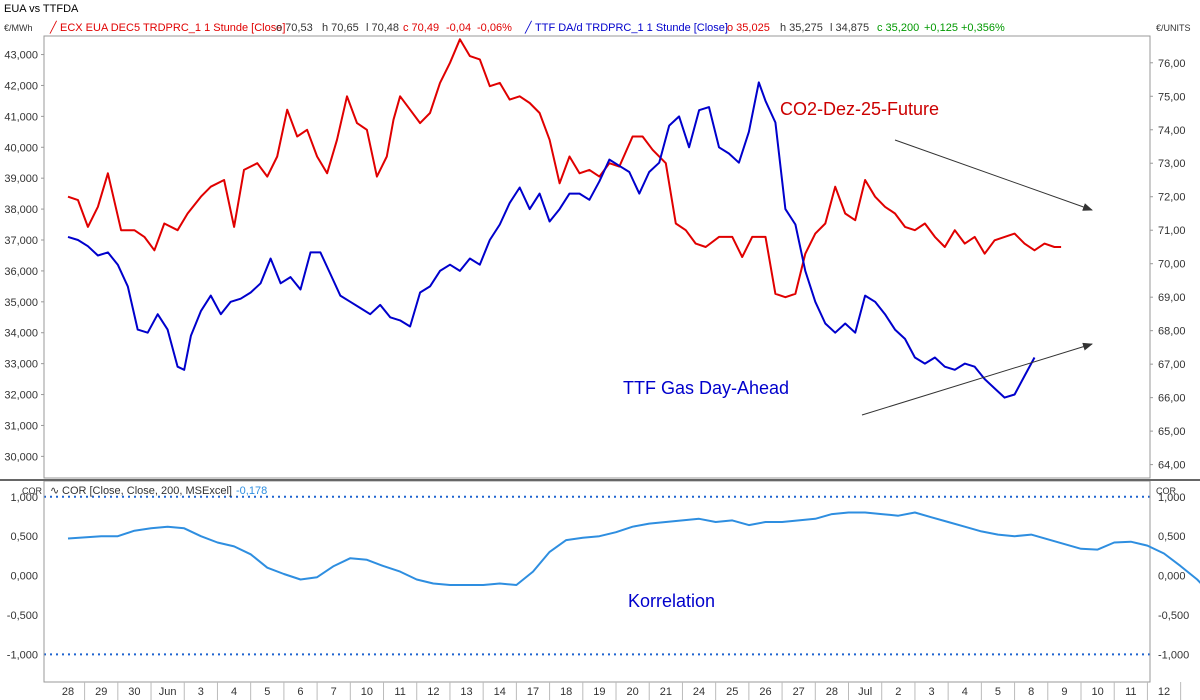 The image size is (1200, 700). I want to click on cor-axis-label-left: COR, so click(32, 491).